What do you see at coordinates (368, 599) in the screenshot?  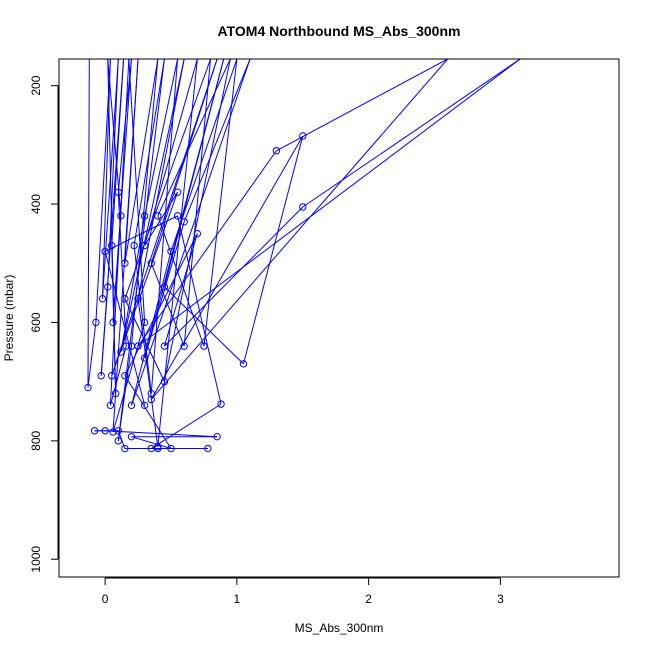 I see `x-tick-label: 2` at bounding box center [368, 599].